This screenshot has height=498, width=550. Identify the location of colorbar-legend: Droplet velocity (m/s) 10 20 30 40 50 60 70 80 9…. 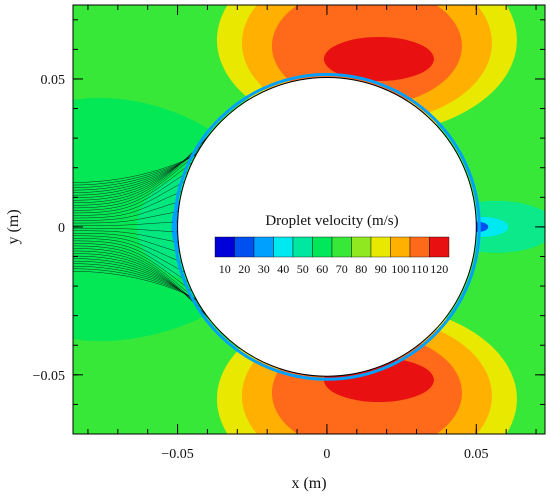
(332, 242).